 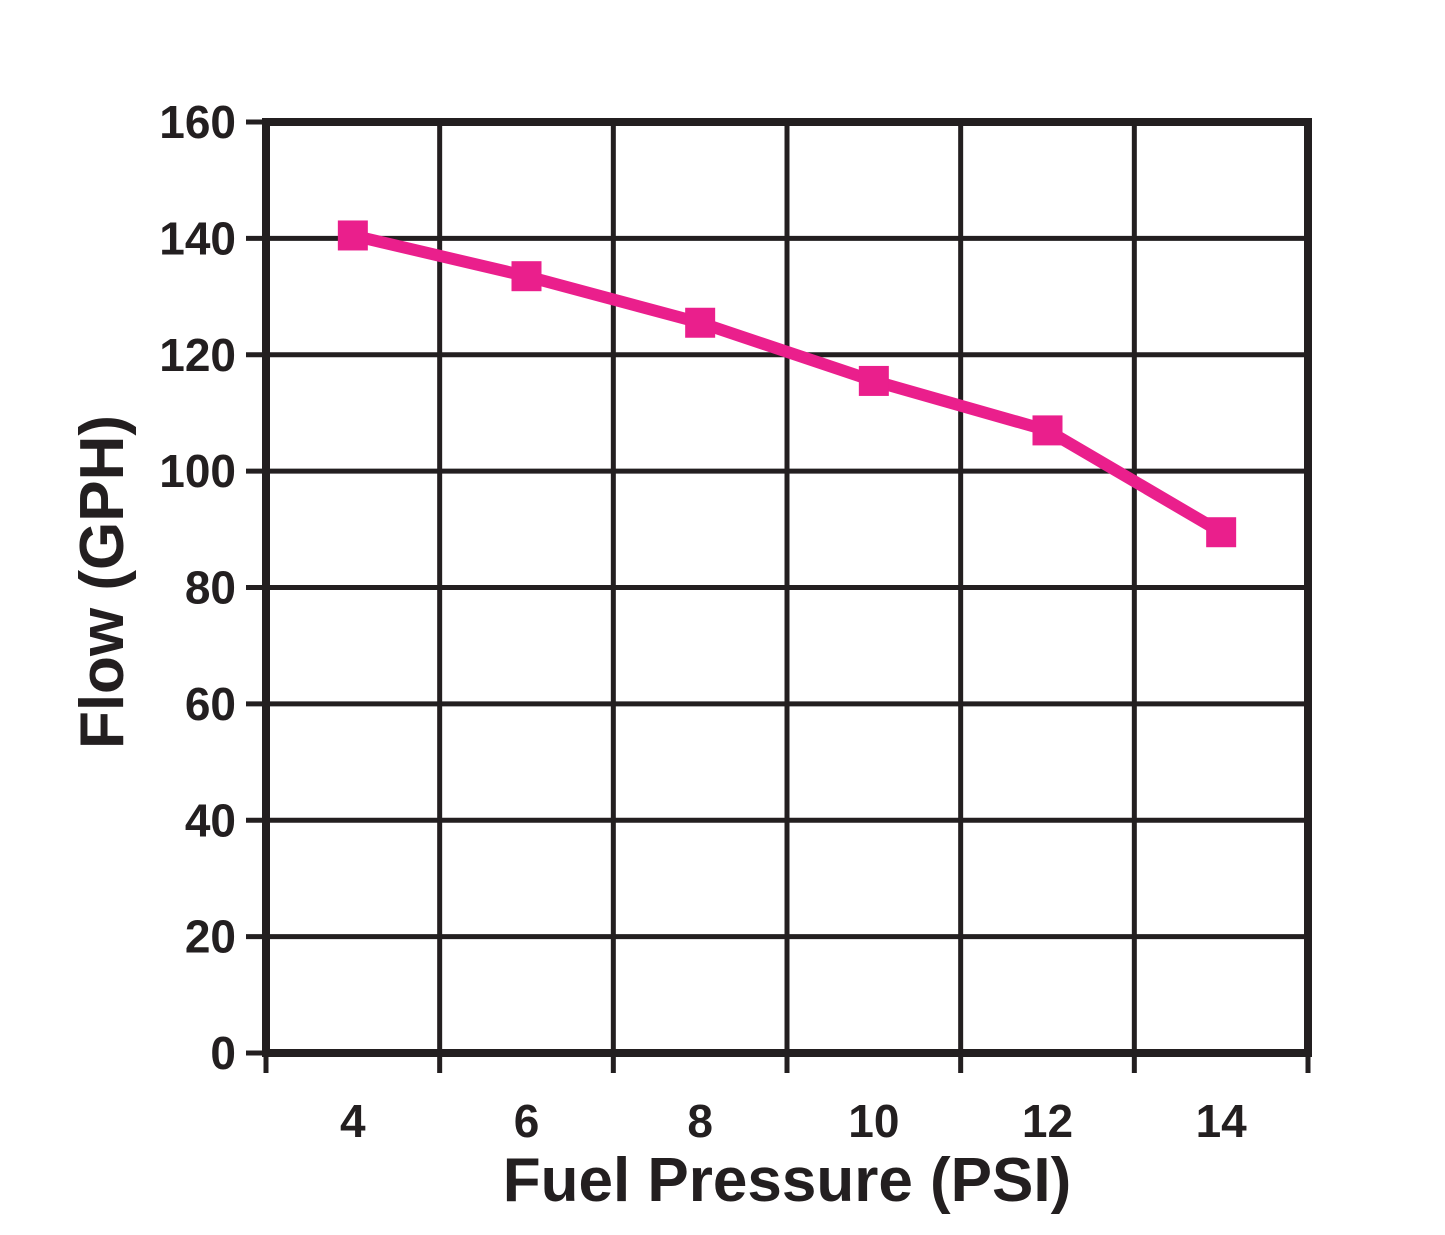 What do you see at coordinates (1222, 1121) in the screenshot?
I see `x-tick-label: 14` at bounding box center [1222, 1121].